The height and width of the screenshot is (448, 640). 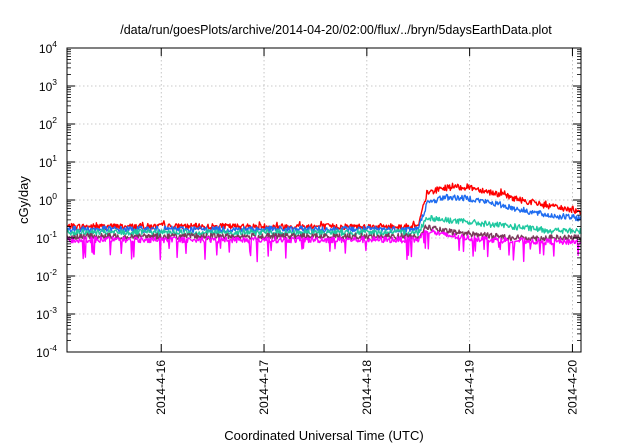 I want to click on y-tick-label: 10³, so click(x=48, y=85).